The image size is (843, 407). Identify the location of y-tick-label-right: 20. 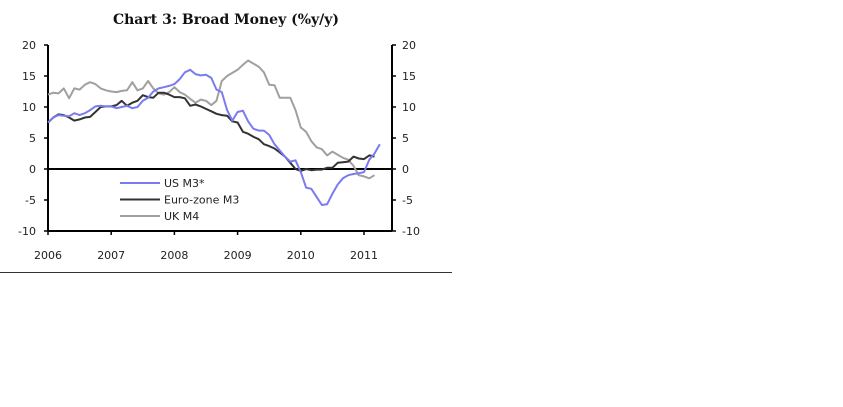
(409, 45).